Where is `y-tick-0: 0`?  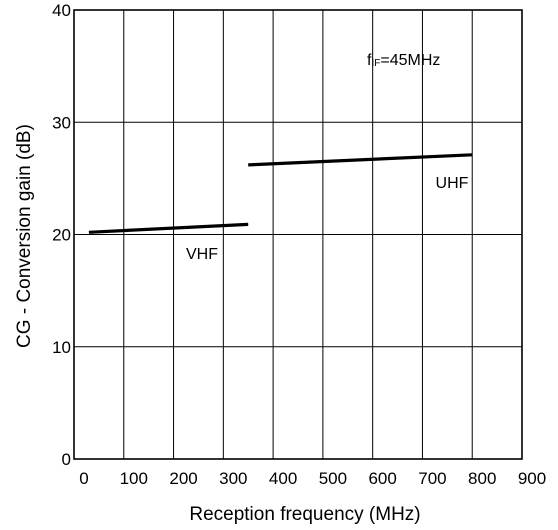
y-tick-0: 0 is located at coordinates (66, 459).